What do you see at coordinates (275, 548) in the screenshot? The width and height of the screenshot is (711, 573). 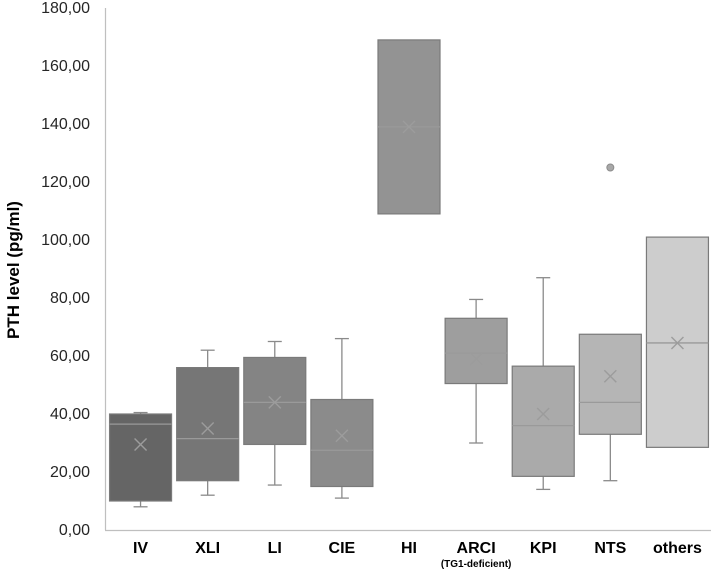 I see `x-tick-label: LI` at bounding box center [275, 548].